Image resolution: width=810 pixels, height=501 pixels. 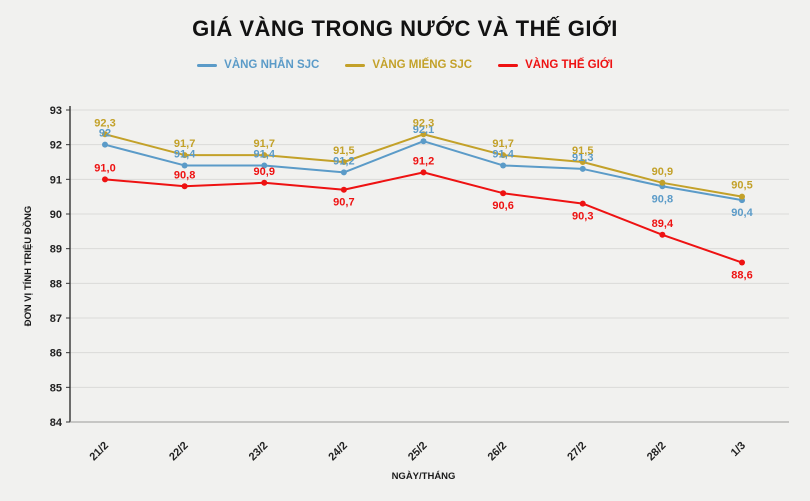 What do you see at coordinates (56, 388) in the screenshot?
I see `y-tick-label: 85` at bounding box center [56, 388].